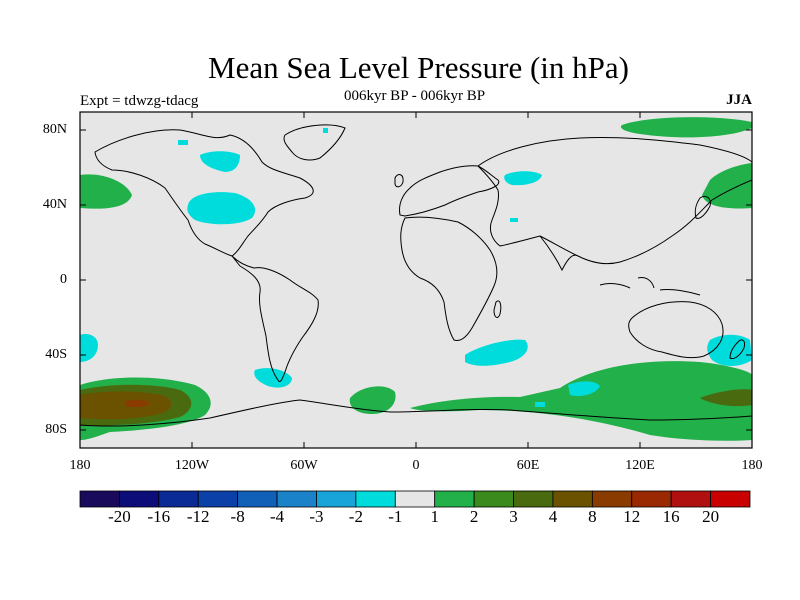 The height and width of the screenshot is (600, 800). Describe the element at coordinates (54, 129) in the screenshot. I see `y-tick-80n: 80N` at that location.